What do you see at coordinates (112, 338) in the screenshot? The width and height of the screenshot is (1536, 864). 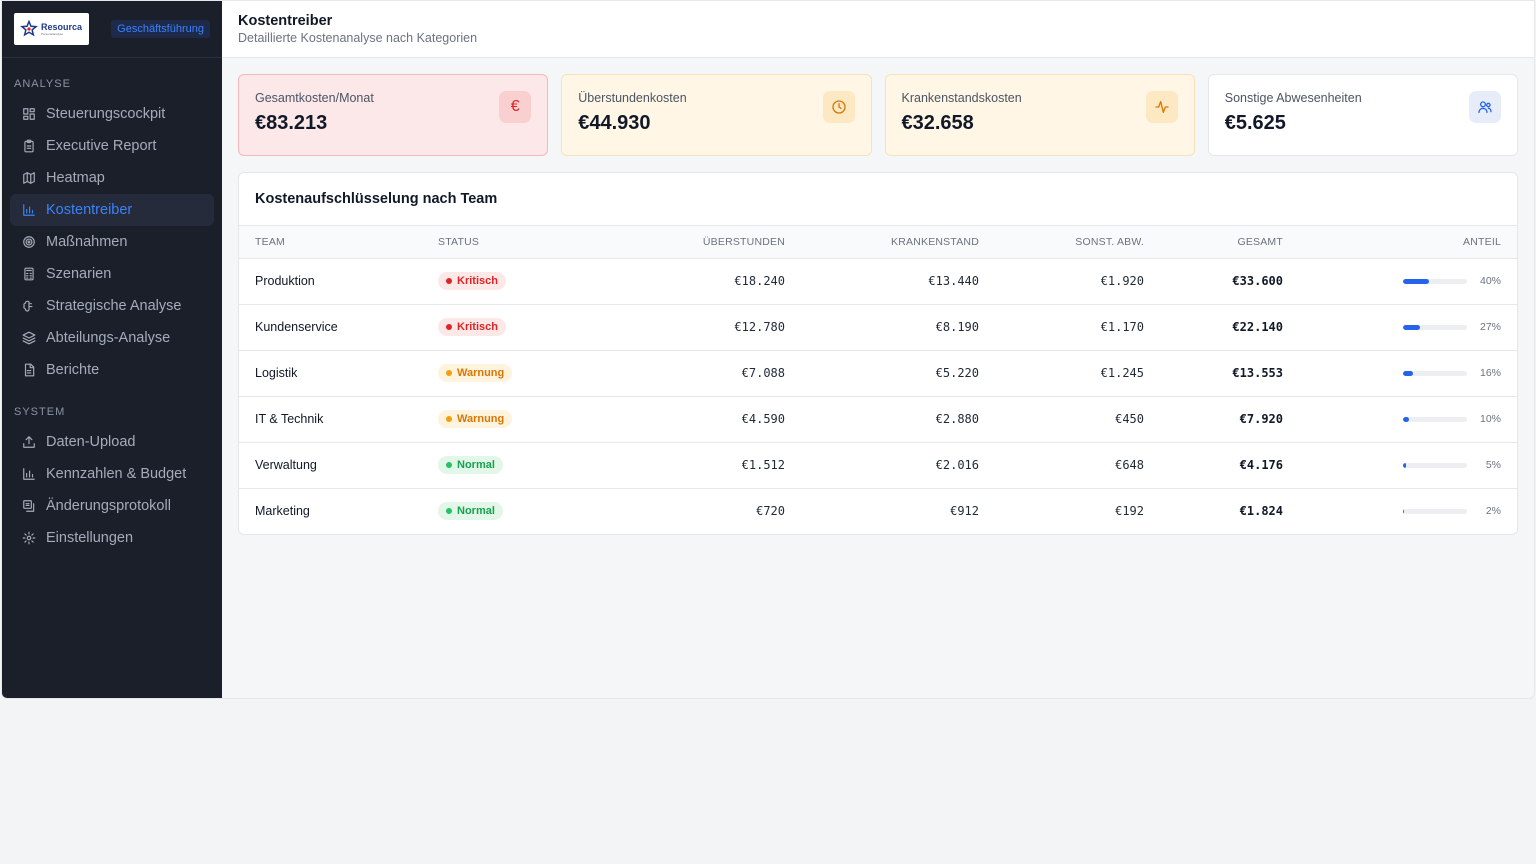 I see `sidebar-item-abteilungs-analyse: Abteilungs-Analyse` at bounding box center [112, 338].